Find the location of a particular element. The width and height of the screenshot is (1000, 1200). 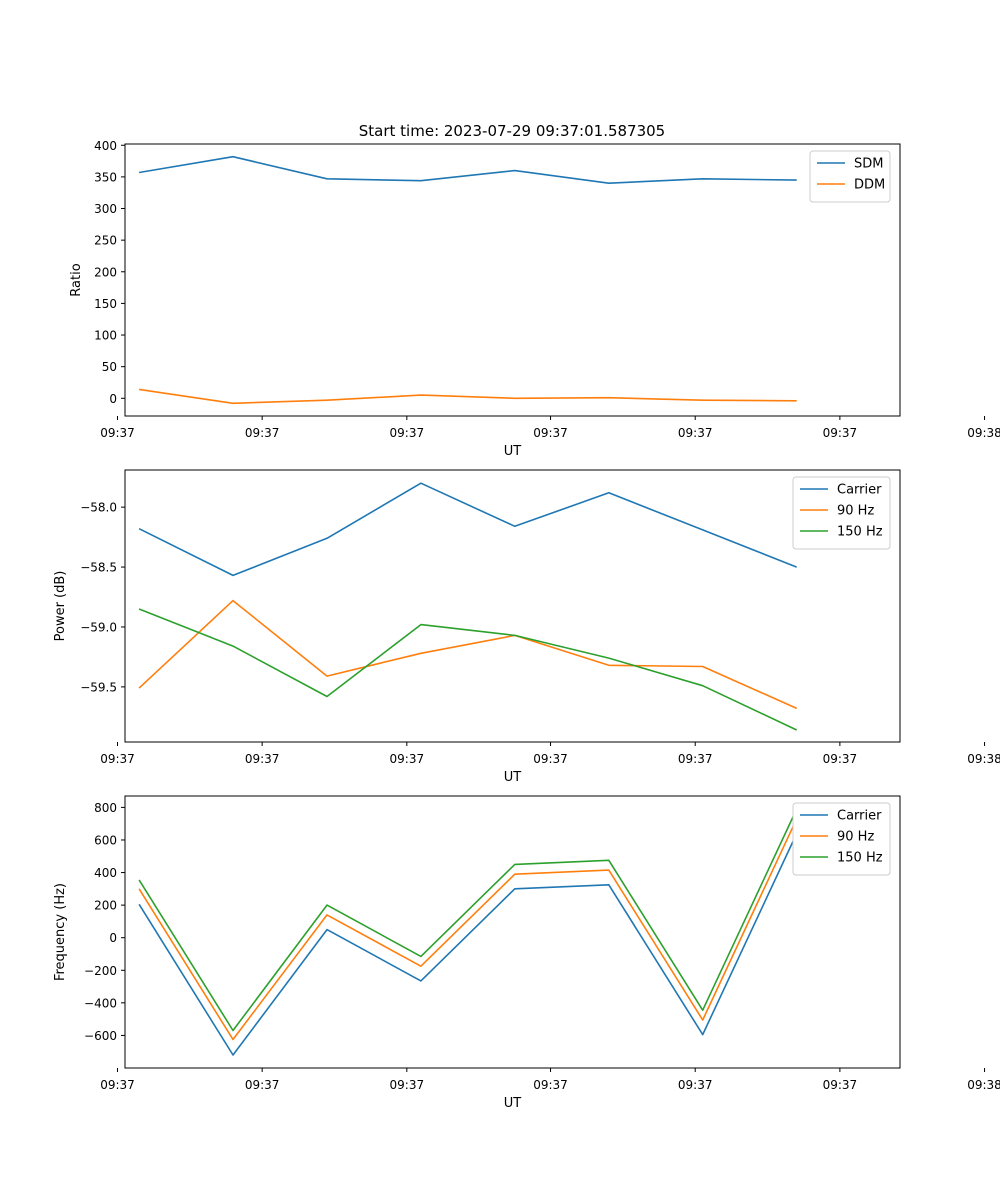

series-line-ddm is located at coordinates (467, 396).